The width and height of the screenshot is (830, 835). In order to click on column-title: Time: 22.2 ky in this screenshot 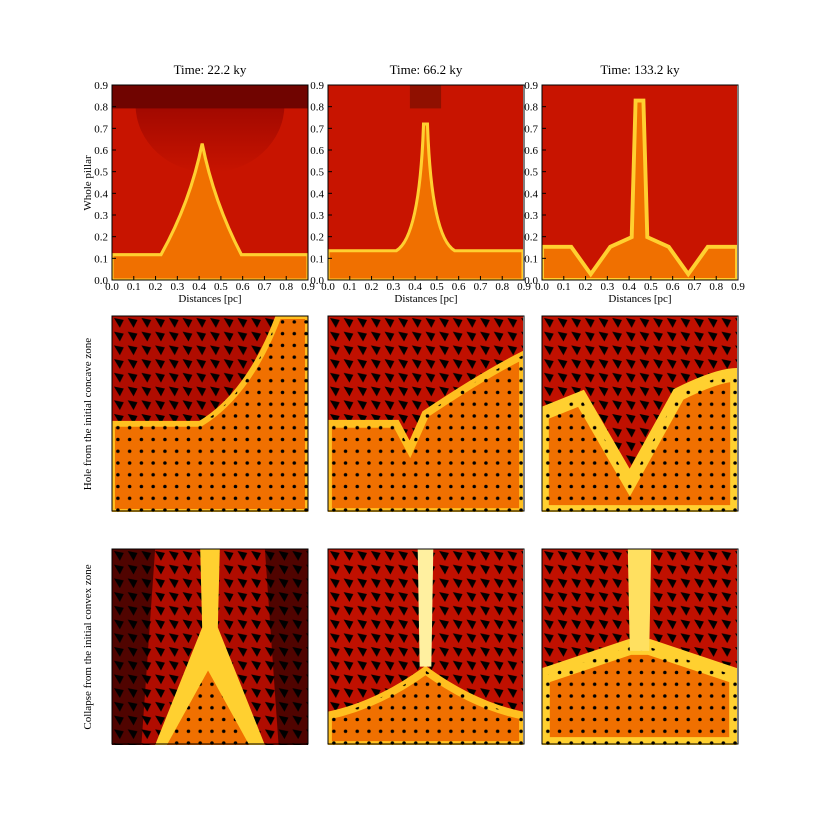, I will do `click(210, 69)`.